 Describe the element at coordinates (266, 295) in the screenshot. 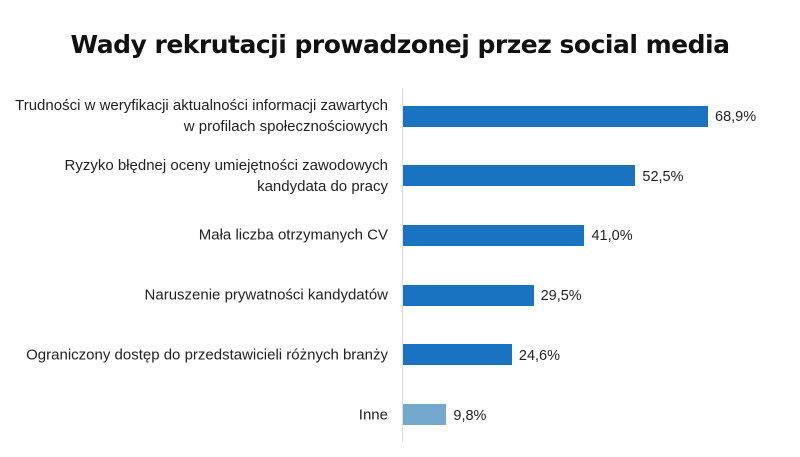

I see `category-label: Naruszenie prywatności kandydatów` at that location.